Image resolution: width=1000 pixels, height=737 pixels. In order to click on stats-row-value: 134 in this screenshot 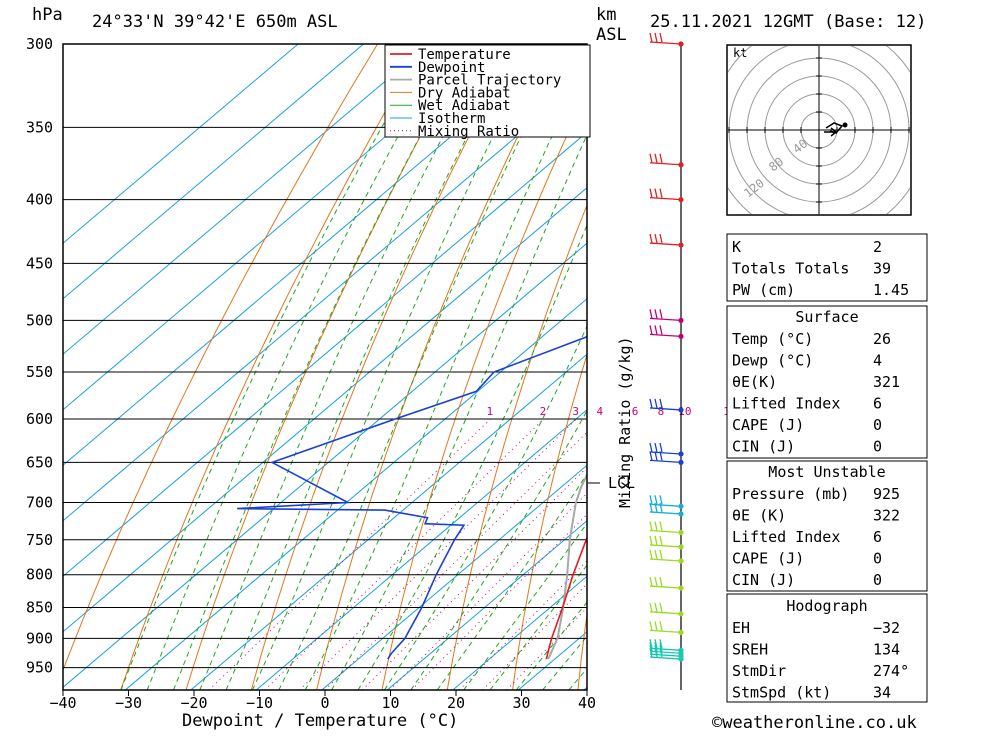, I will do `click(886, 650)`.